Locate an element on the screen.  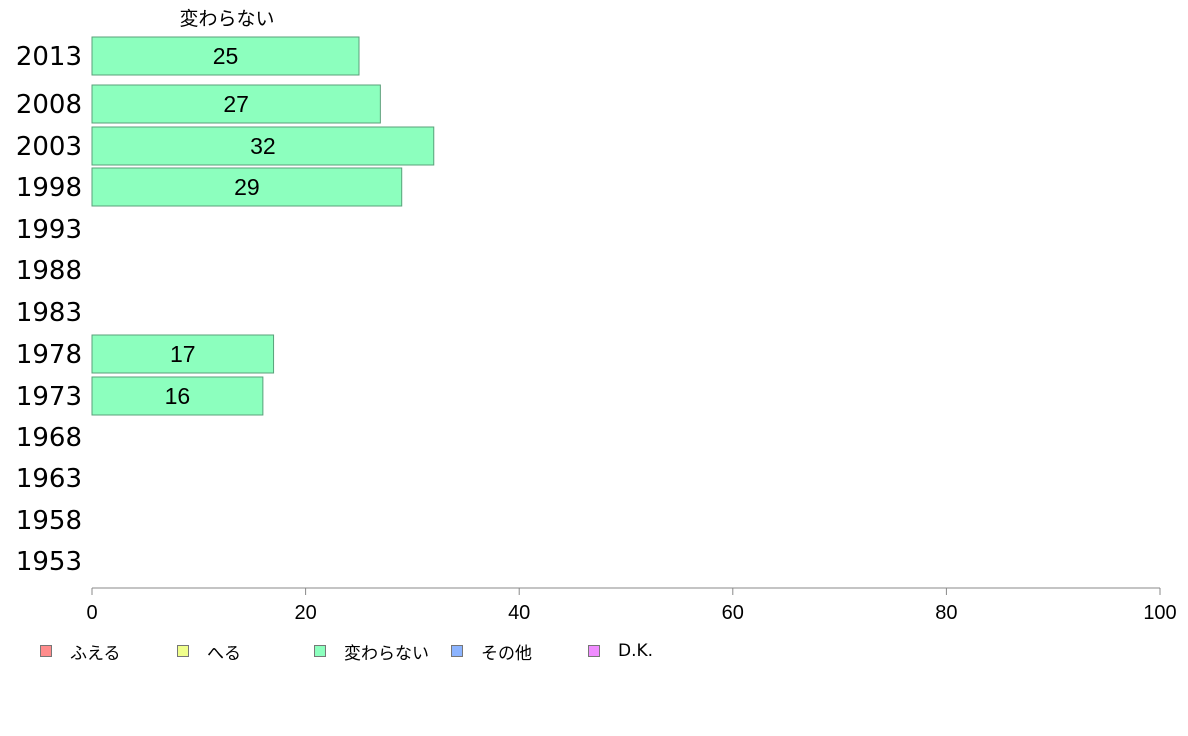
legend-item-kawaranai: 変わらない is located at coordinates (371, 652).